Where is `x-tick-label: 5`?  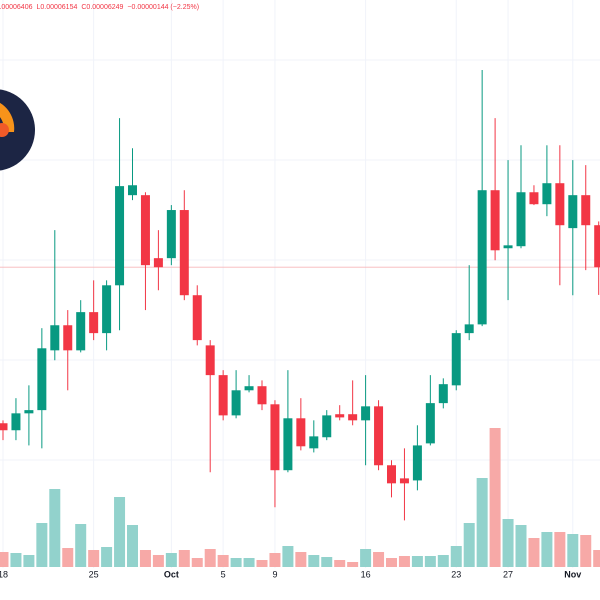 x-tick-label: 5 is located at coordinates (223, 574).